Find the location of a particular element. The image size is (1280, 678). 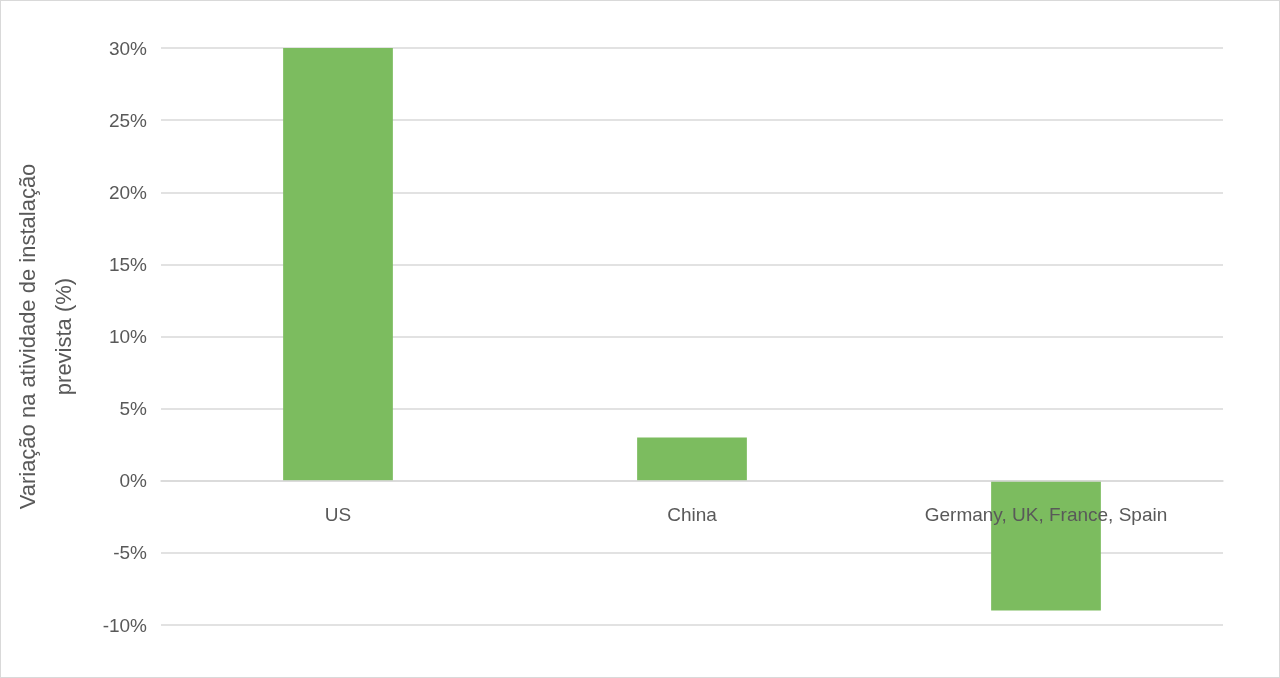

y-tick-label: 20% is located at coordinates (128, 192).